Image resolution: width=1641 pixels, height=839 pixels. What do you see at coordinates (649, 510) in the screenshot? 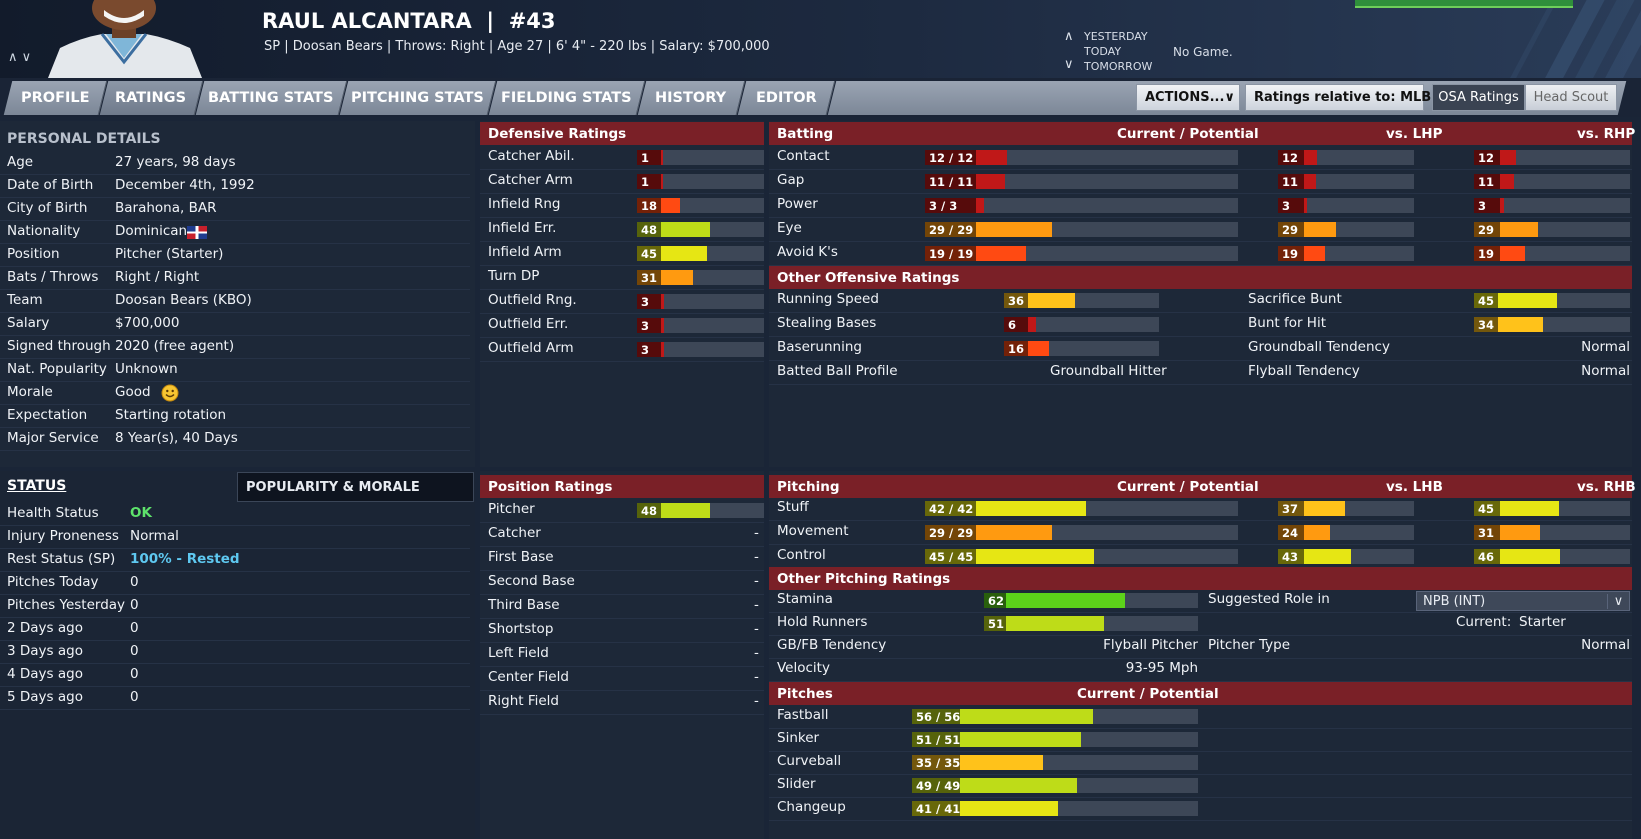
I see `rating-value: 48` at bounding box center [649, 510].